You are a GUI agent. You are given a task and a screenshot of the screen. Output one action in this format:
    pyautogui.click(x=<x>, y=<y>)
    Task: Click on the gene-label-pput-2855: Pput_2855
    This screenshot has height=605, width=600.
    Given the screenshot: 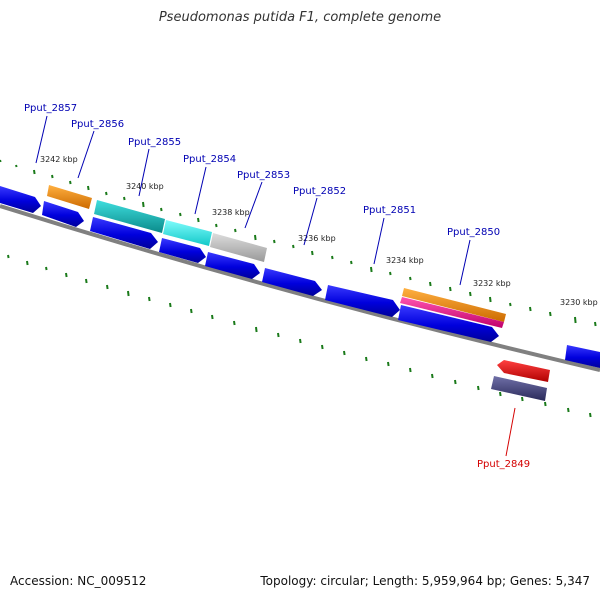 What is the action you would take?
    pyautogui.click(x=154, y=142)
    